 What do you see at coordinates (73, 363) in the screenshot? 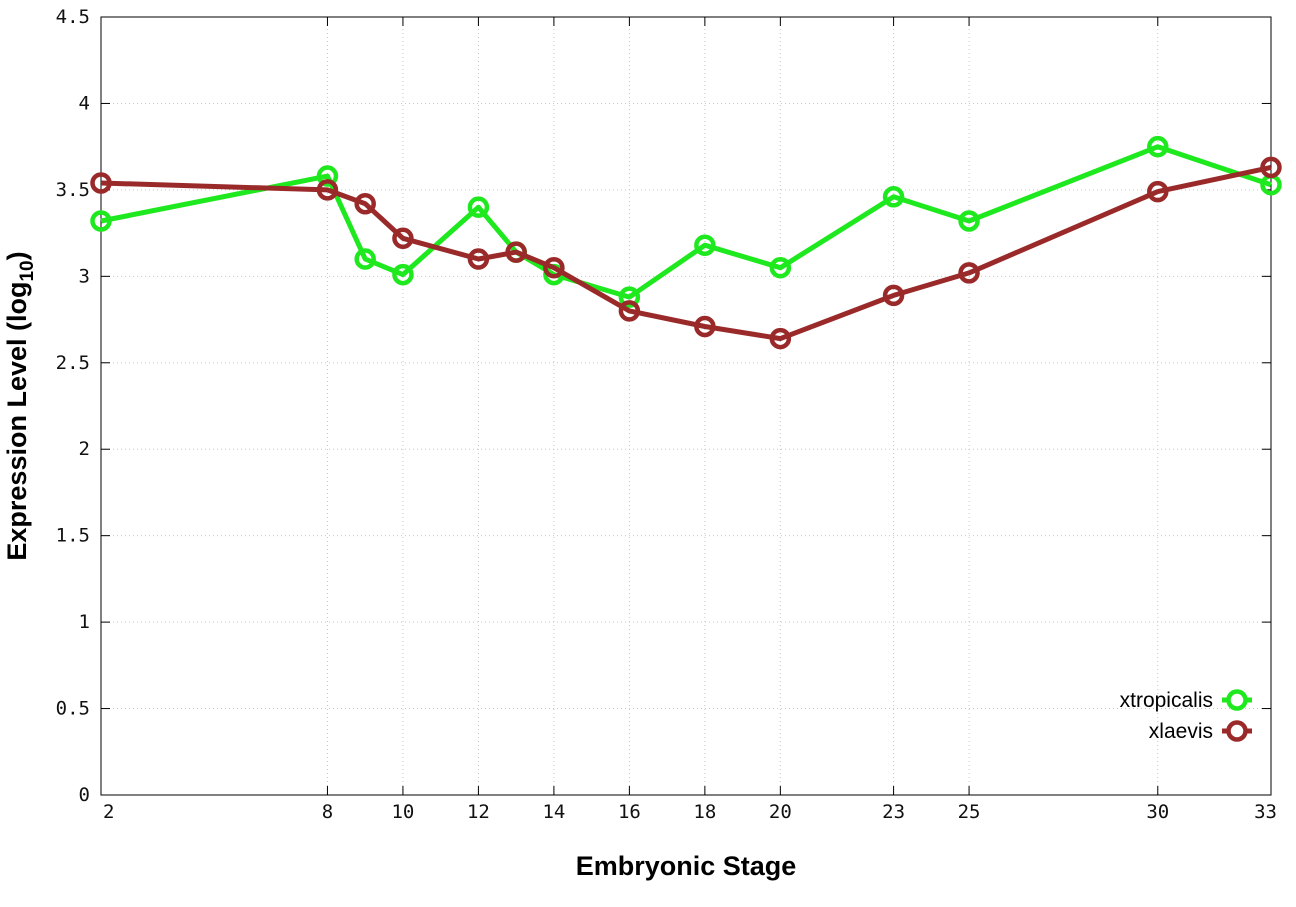
I see `y-tick-label: 2.5` at bounding box center [73, 363].